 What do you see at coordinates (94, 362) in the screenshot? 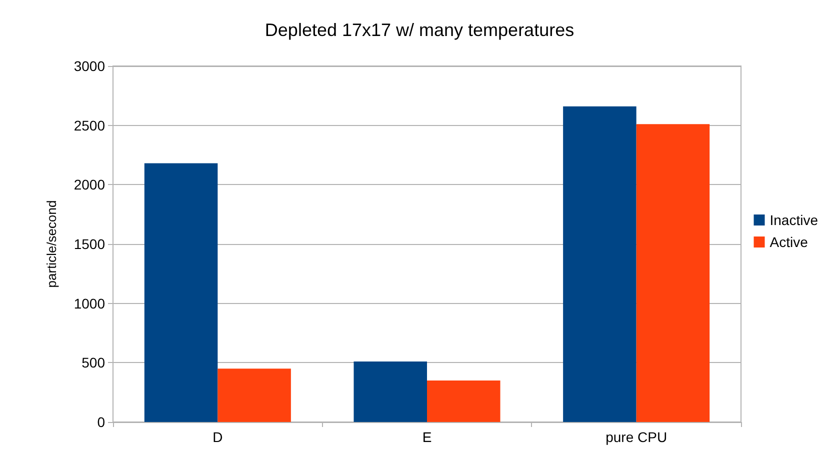
I see `y-tick-label: 500` at bounding box center [94, 362].